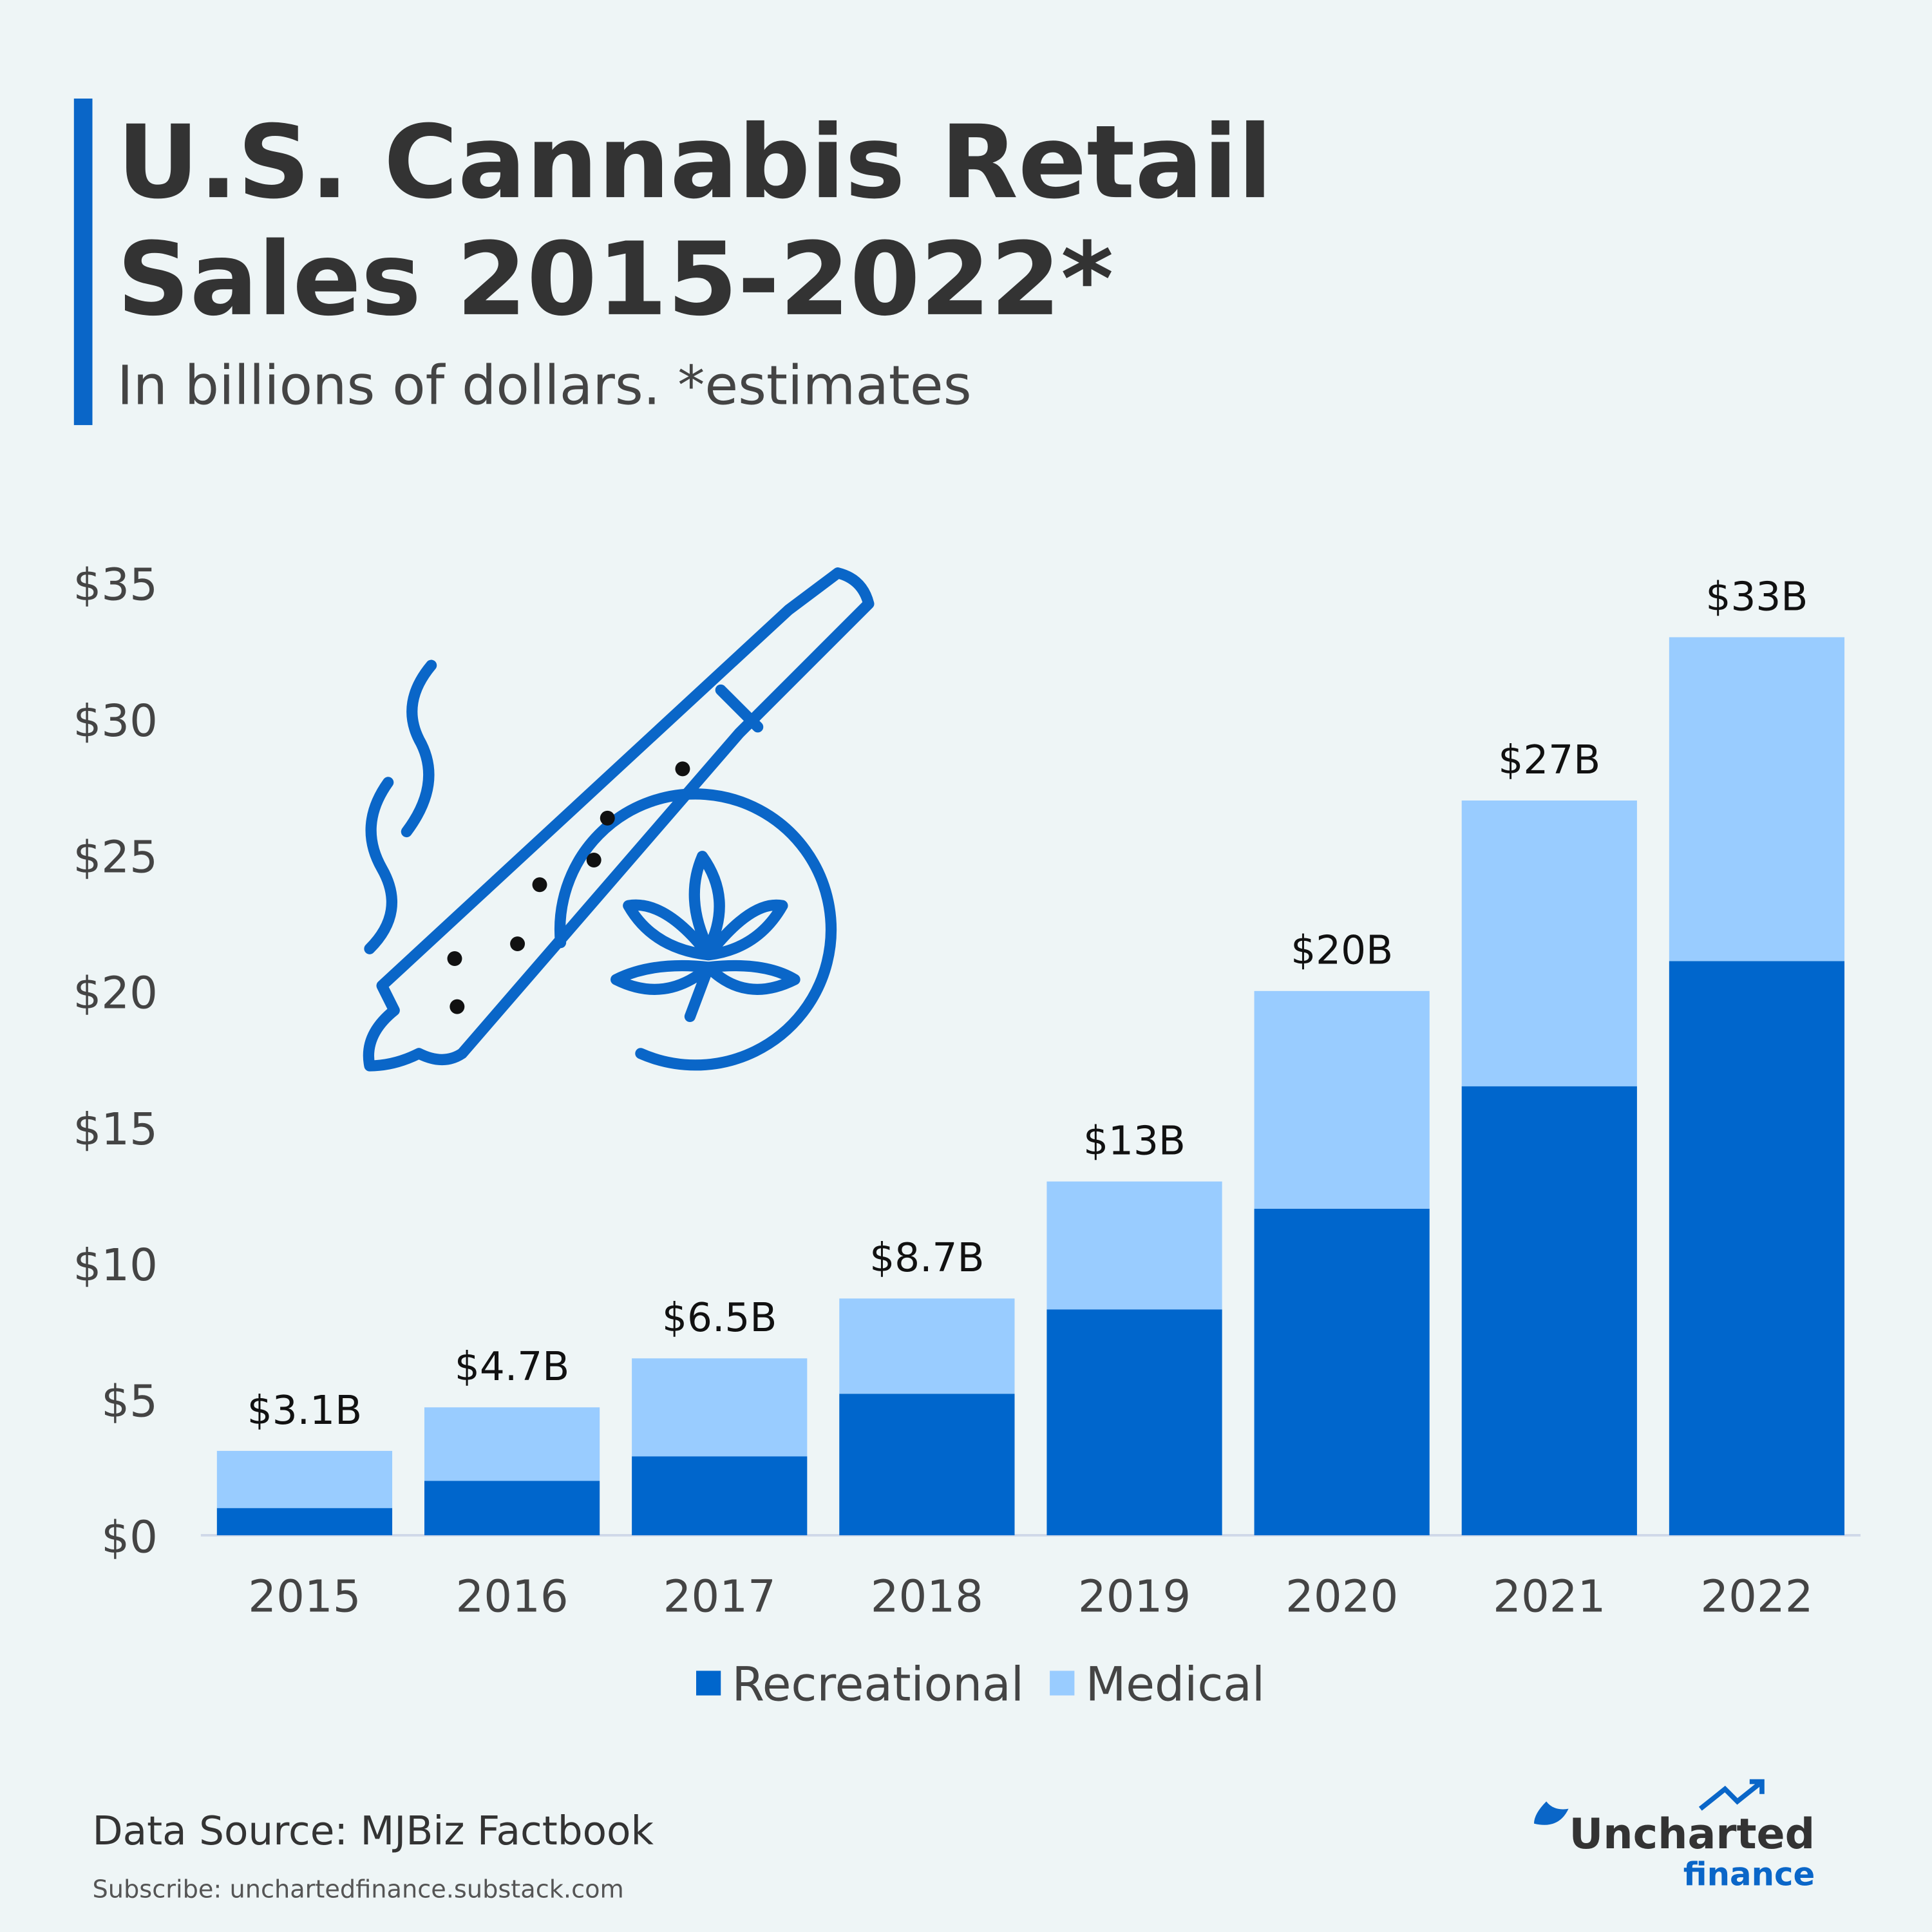 This screenshot has width=1932, height=1932. I want to click on y-tick-label: $30, so click(115, 721).